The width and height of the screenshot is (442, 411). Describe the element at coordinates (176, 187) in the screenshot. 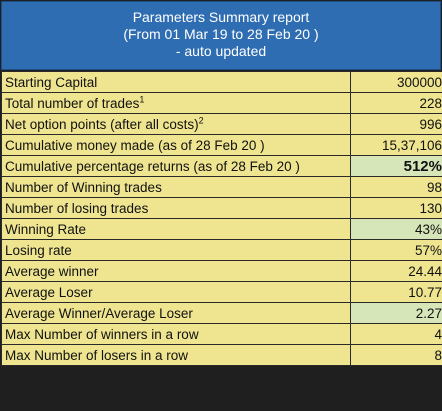

I see `row-label: Number of Winning trades` at that location.